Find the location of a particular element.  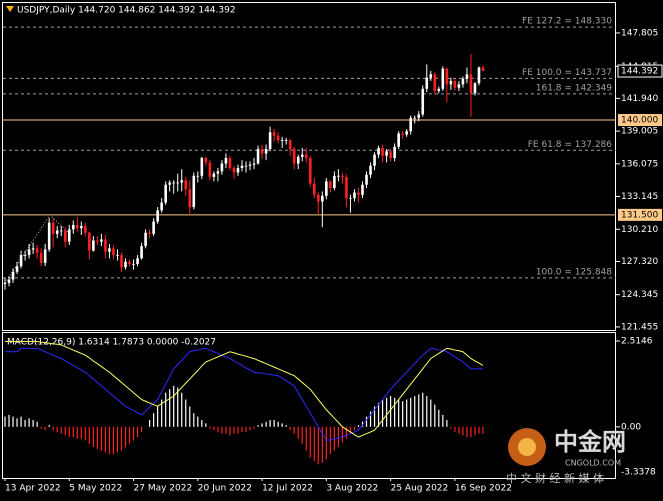

level-label: FE 61.8 = 137.286 is located at coordinates (570, 145).